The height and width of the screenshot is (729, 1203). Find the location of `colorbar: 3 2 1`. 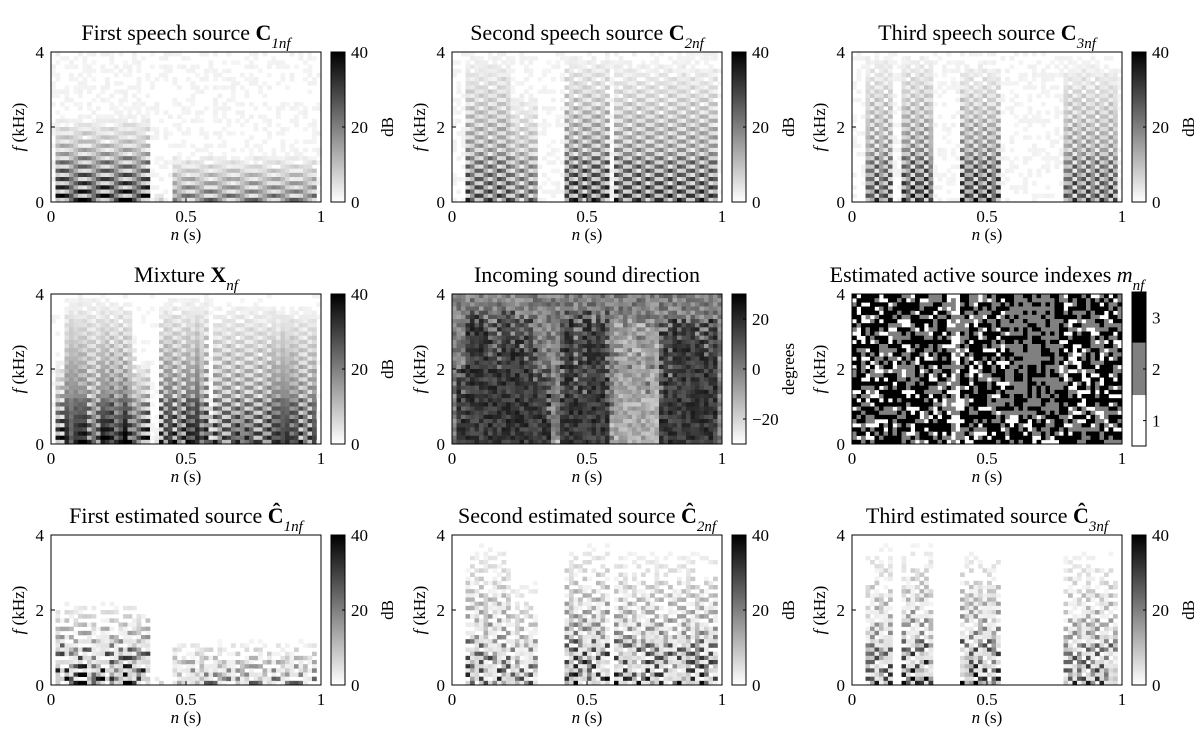

colorbar: 3 2 1 is located at coordinates (1146, 369).